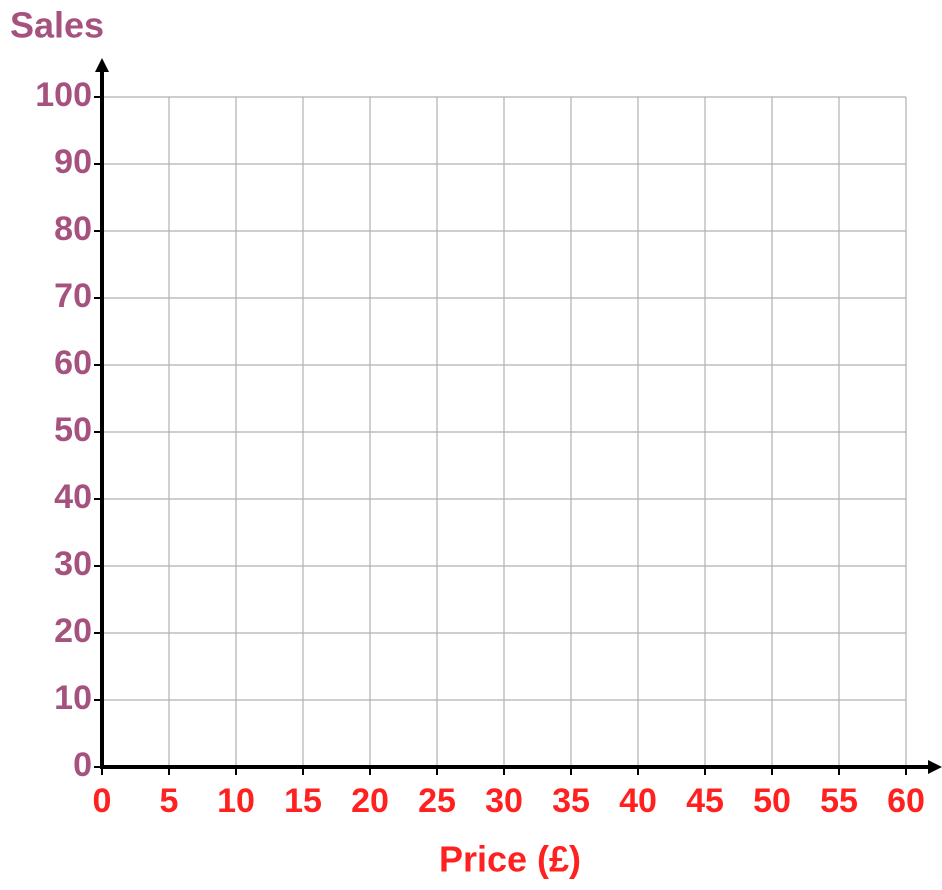 This screenshot has height=890, width=942. Describe the element at coordinates (839, 801) in the screenshot. I see `x-tick-label: 55` at that location.